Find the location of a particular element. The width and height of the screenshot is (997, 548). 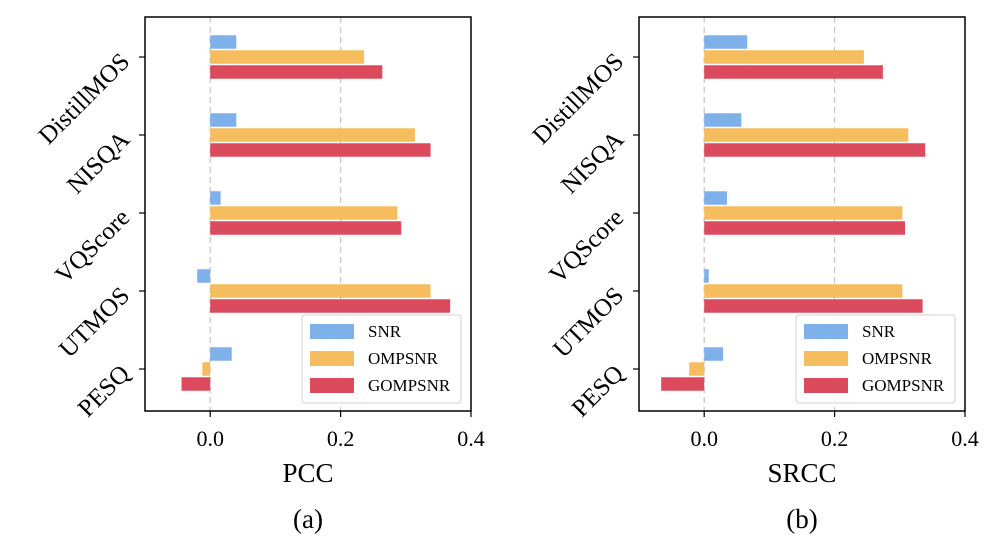

x-axis-label: SRCC is located at coordinates (801, 473).